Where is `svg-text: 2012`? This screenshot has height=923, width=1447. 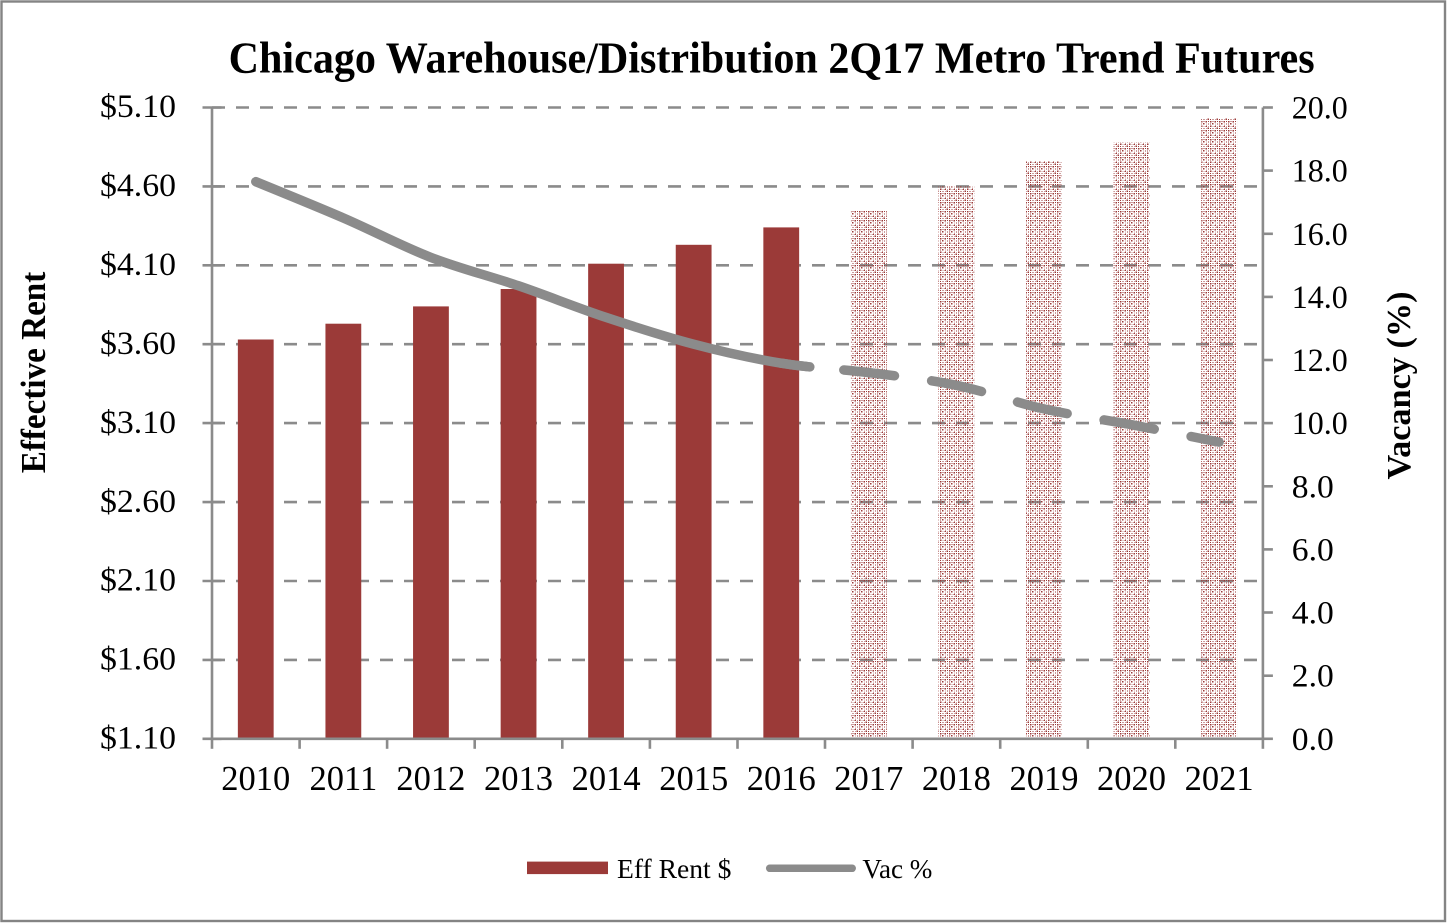 svg-text: 2012 is located at coordinates (430, 779).